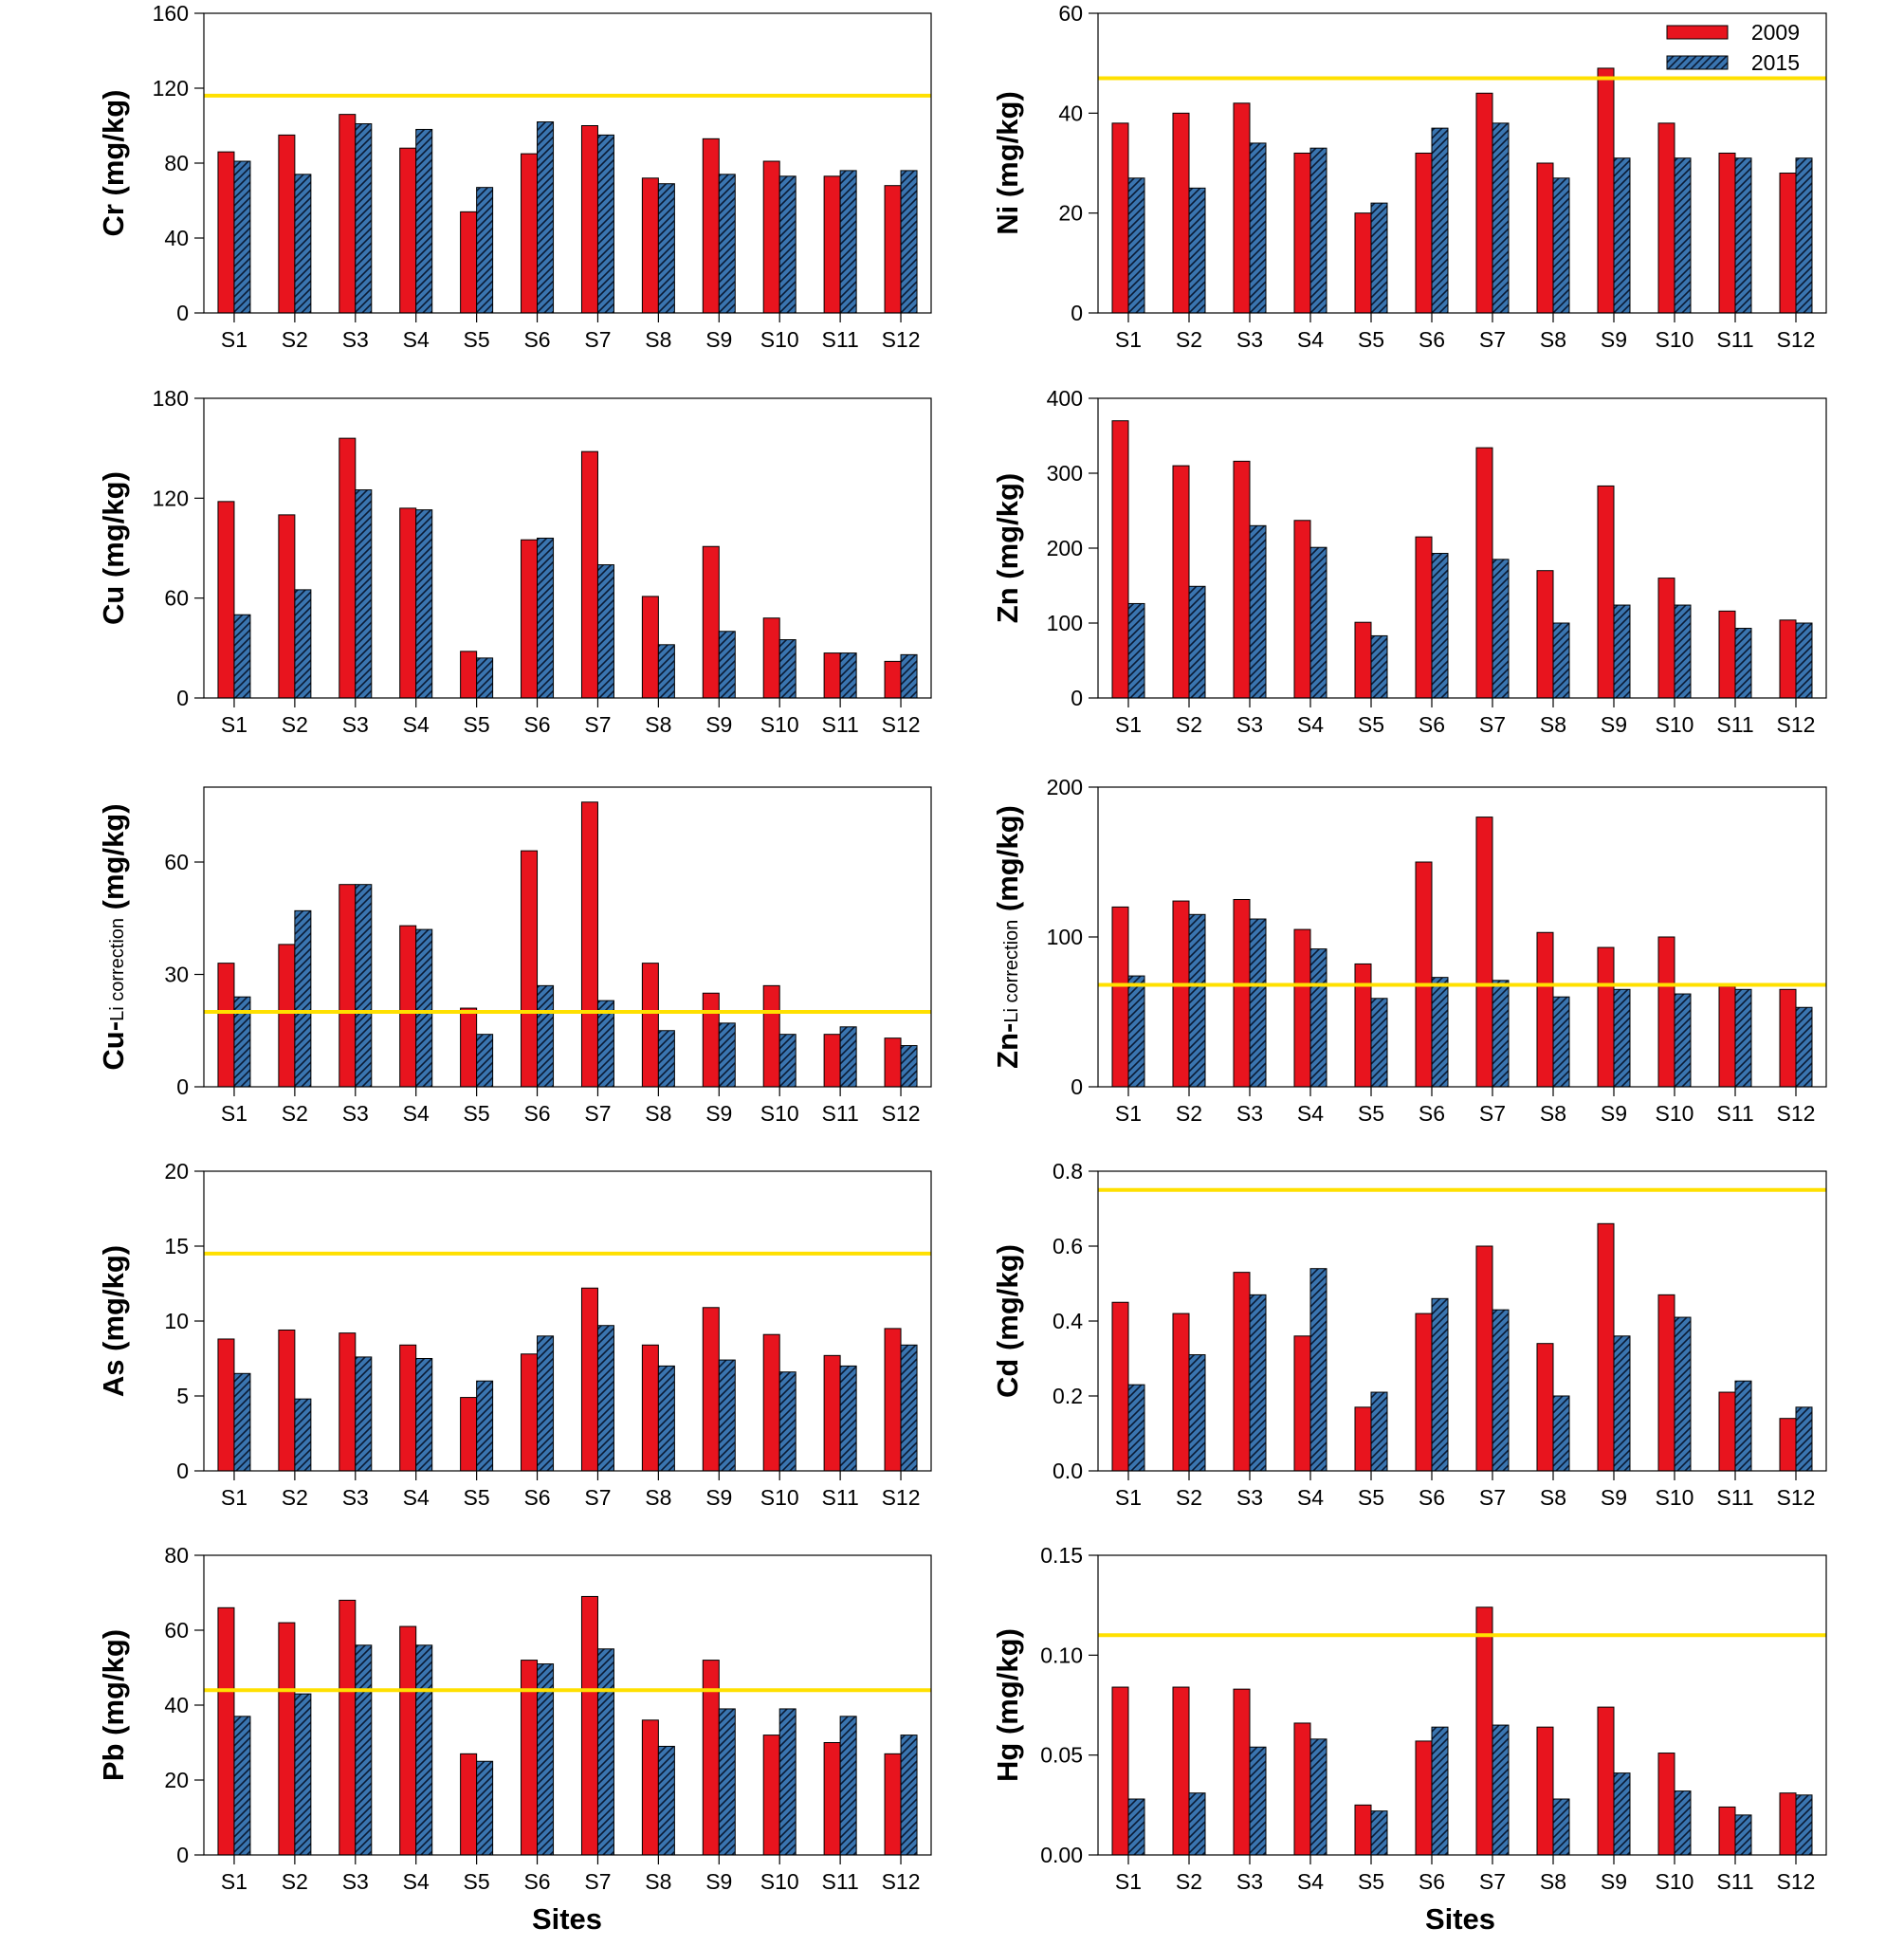 Image resolution: width=1904 pixels, height=1946 pixels. What do you see at coordinates (1068, 1321) in the screenshot?
I see `y-tick-label: 0.4` at bounding box center [1068, 1321].